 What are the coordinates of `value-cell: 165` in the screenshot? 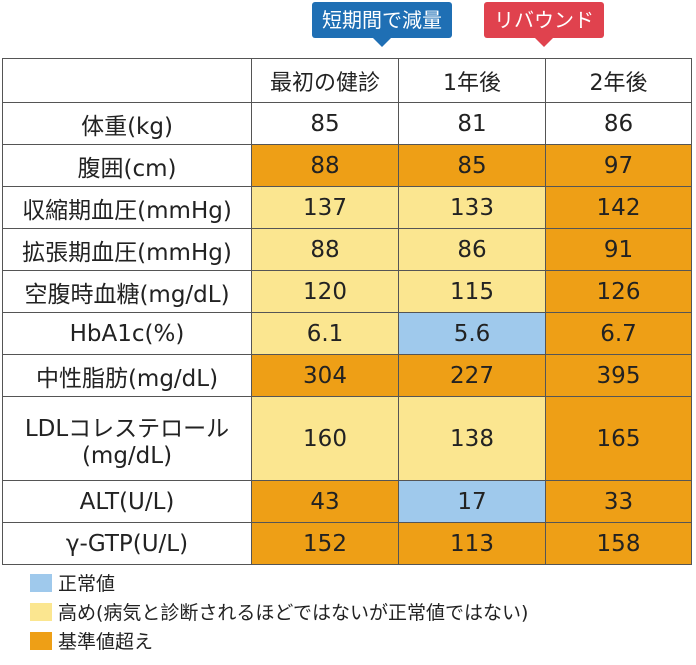 It's located at (618, 438).